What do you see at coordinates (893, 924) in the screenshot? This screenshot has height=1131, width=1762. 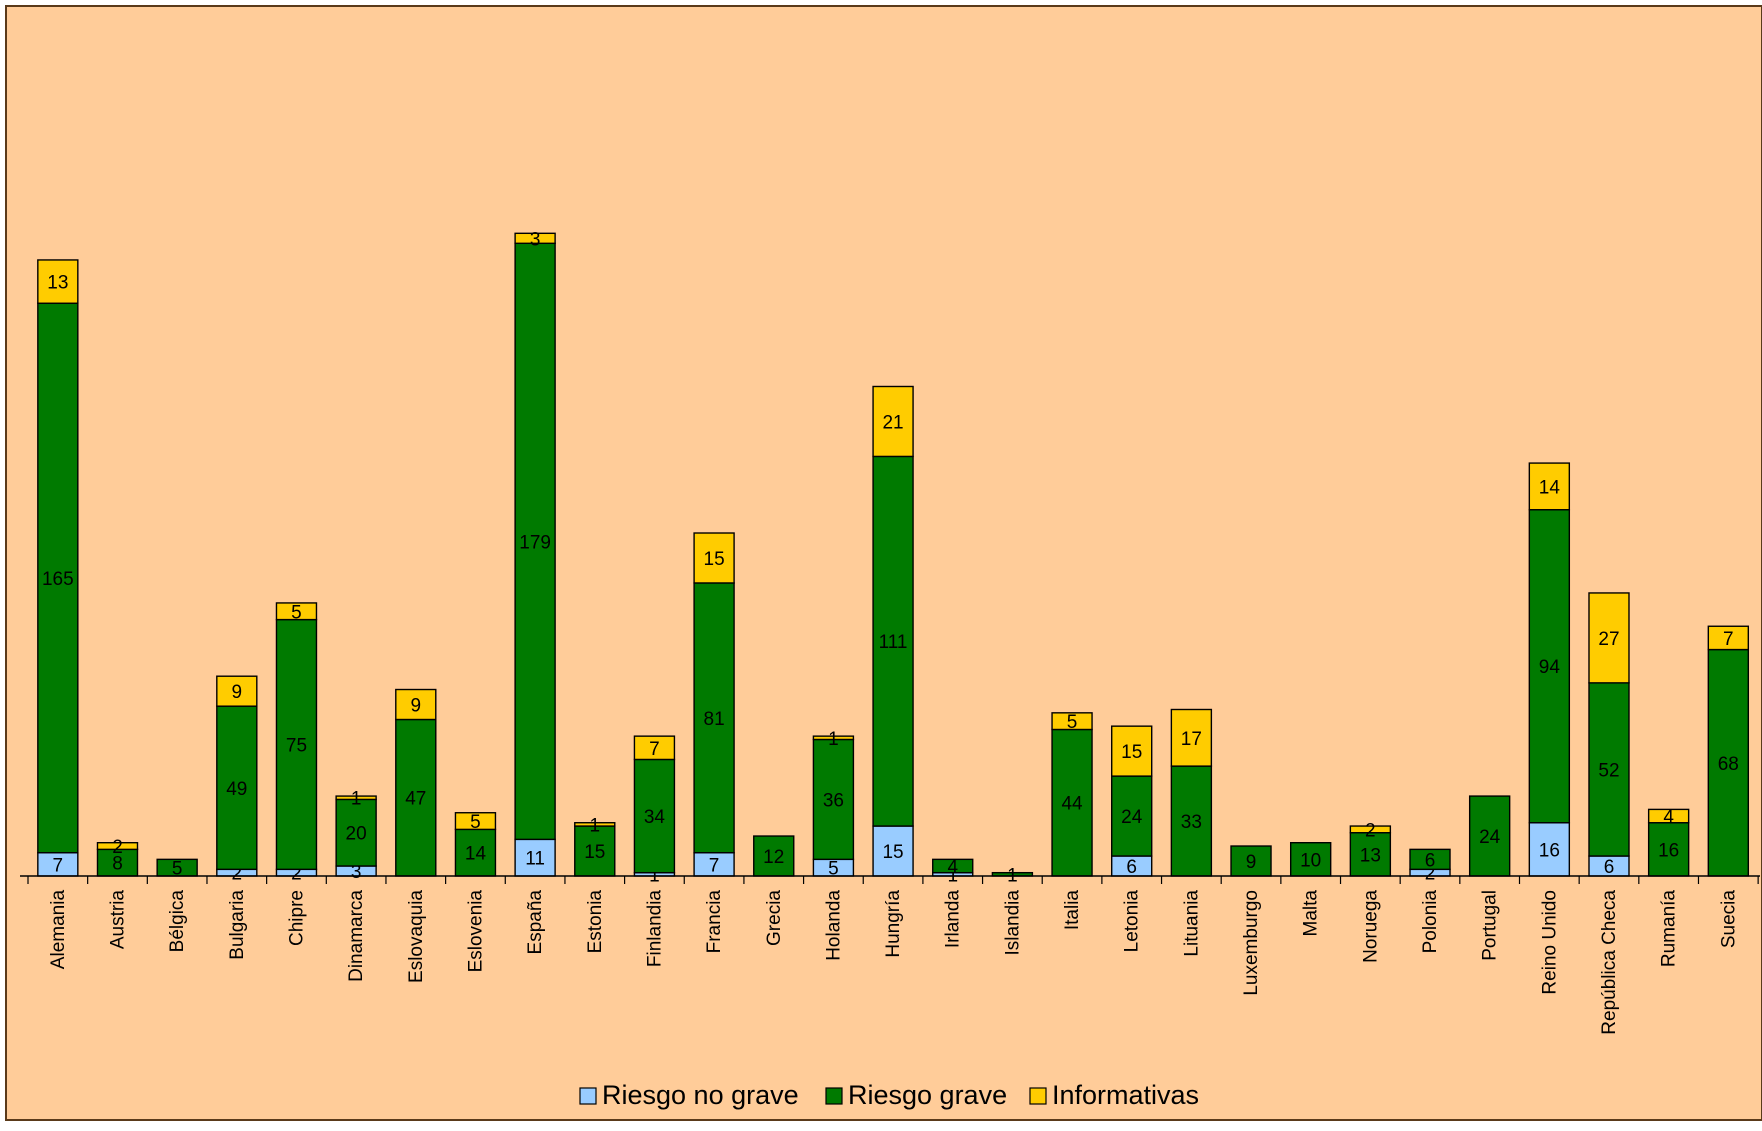 I see `x-tick-label: Hungría` at bounding box center [893, 924].